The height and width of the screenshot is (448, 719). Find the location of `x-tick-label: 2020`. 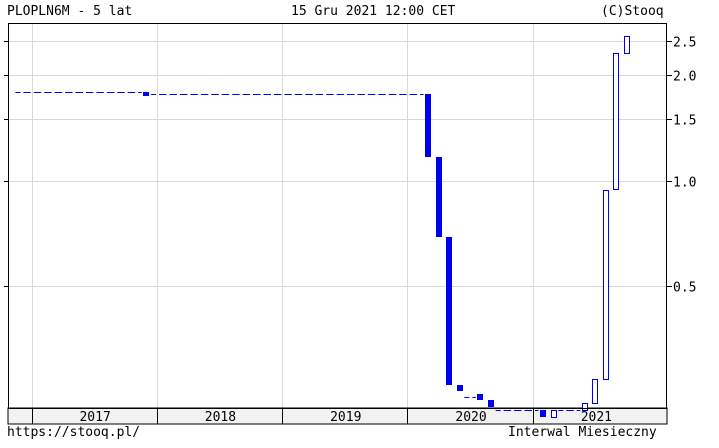

x-tick-label: 2020 is located at coordinates (470, 417).